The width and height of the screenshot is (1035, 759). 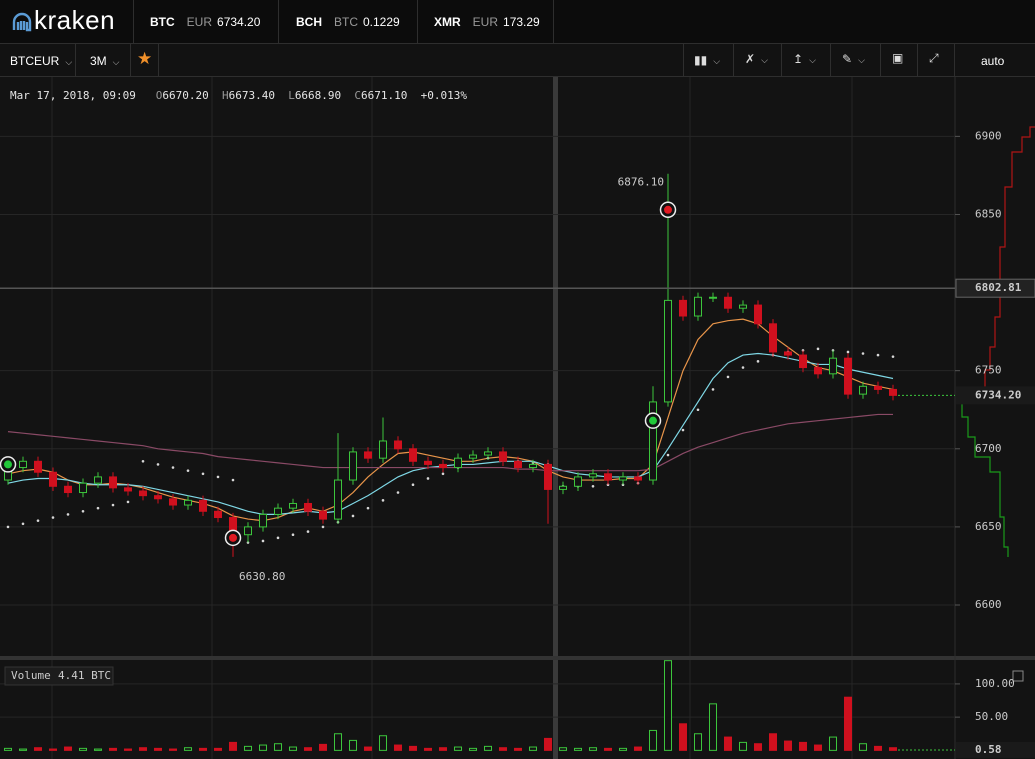 What do you see at coordinates (707, 60) in the screenshot?
I see `chart-type-button: ▮▮ ⌵` at bounding box center [707, 60].